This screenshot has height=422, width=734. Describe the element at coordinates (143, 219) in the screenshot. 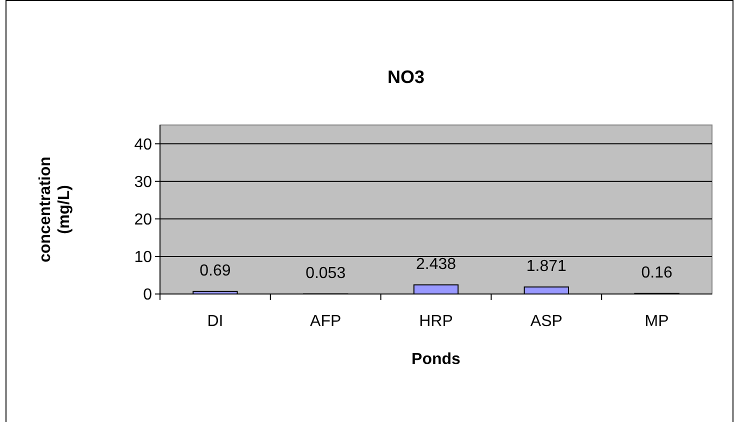

I see `y-tick-label: 20` at that location.